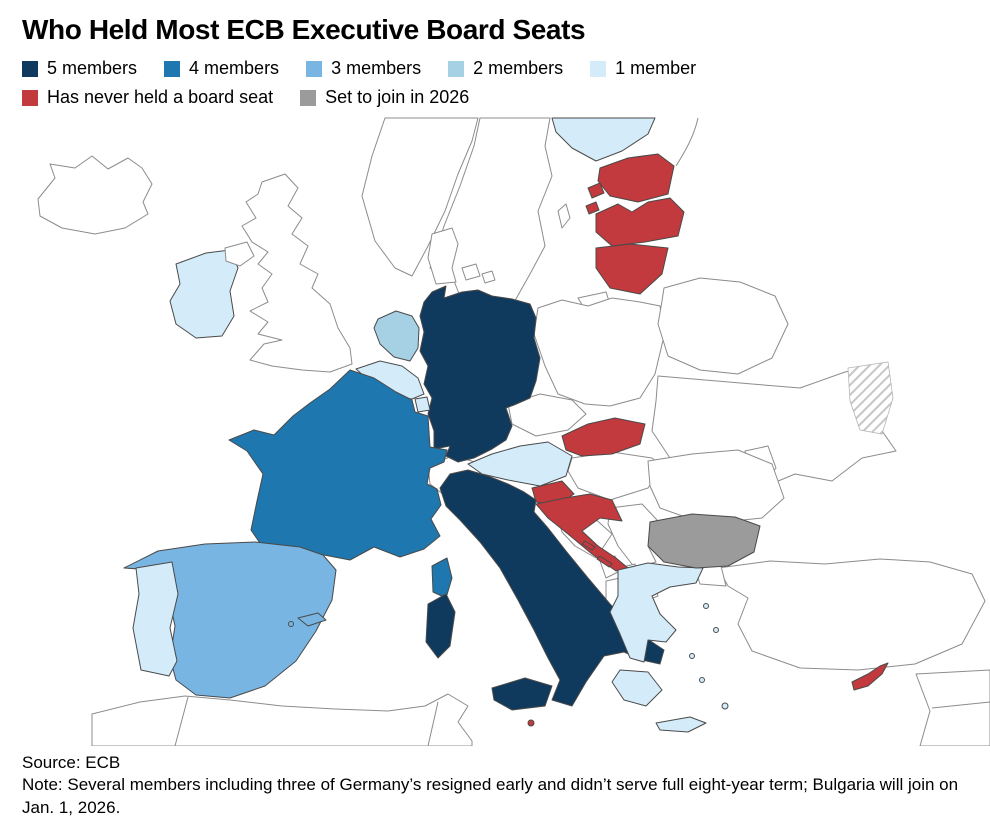 Image resolution: width=990 pixels, height=839 pixels. Describe the element at coordinates (582, 532) in the screenshot. I see `country-croatia` at that location.